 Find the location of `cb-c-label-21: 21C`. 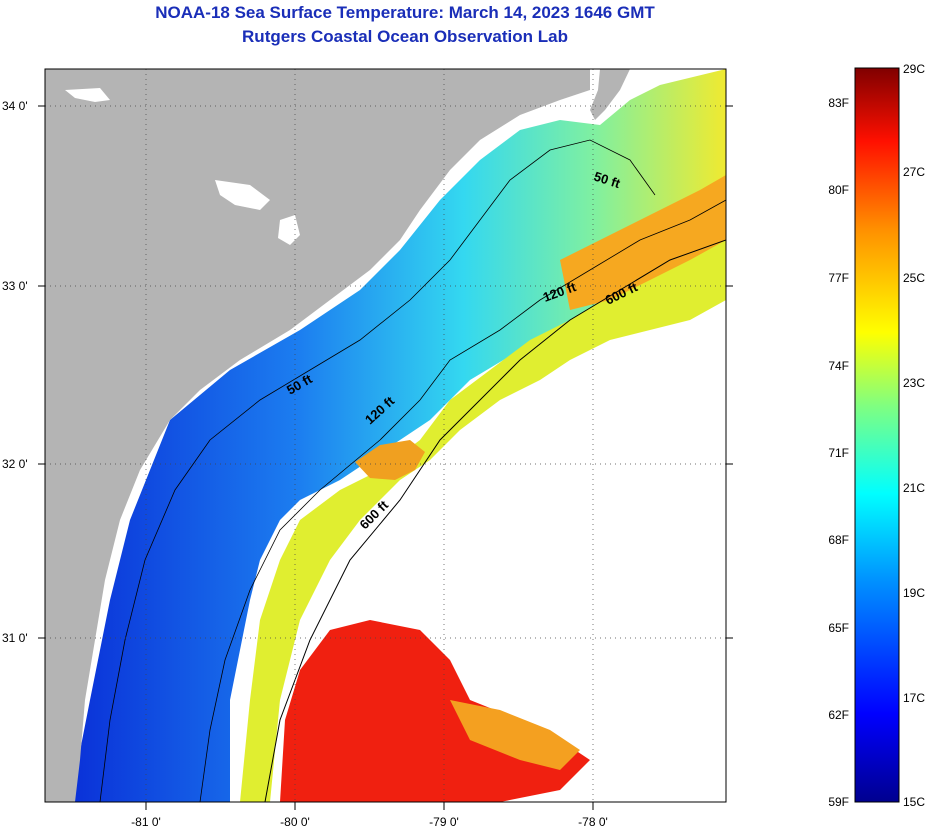

cb-c-label-21: 21C is located at coordinates (914, 488).